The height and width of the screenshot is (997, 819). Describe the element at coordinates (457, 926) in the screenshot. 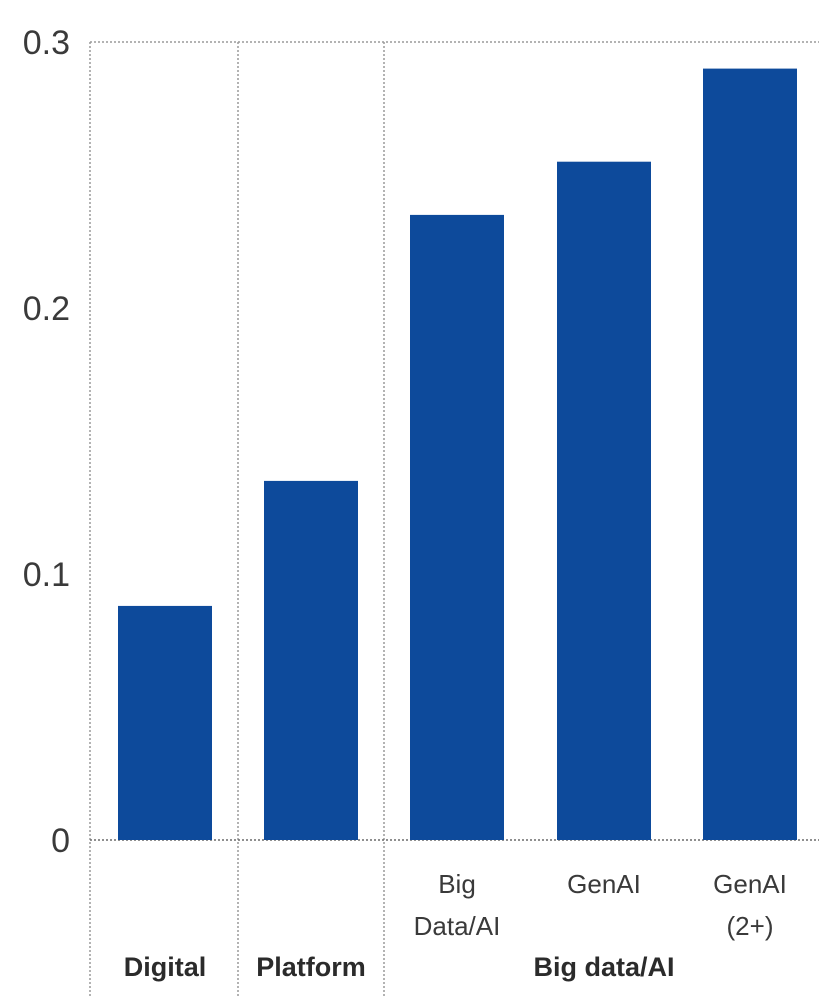

I see `category-label: Data/AI` at that location.